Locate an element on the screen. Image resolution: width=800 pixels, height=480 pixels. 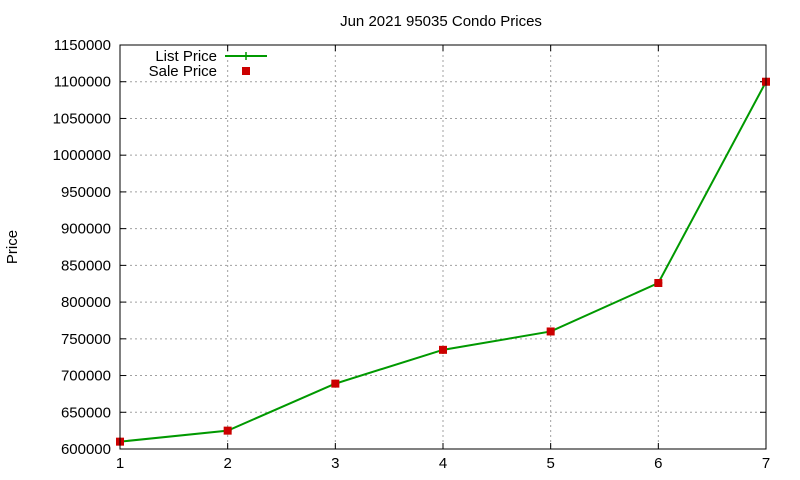
legend-label-list-price: List Price is located at coordinates (186, 56).